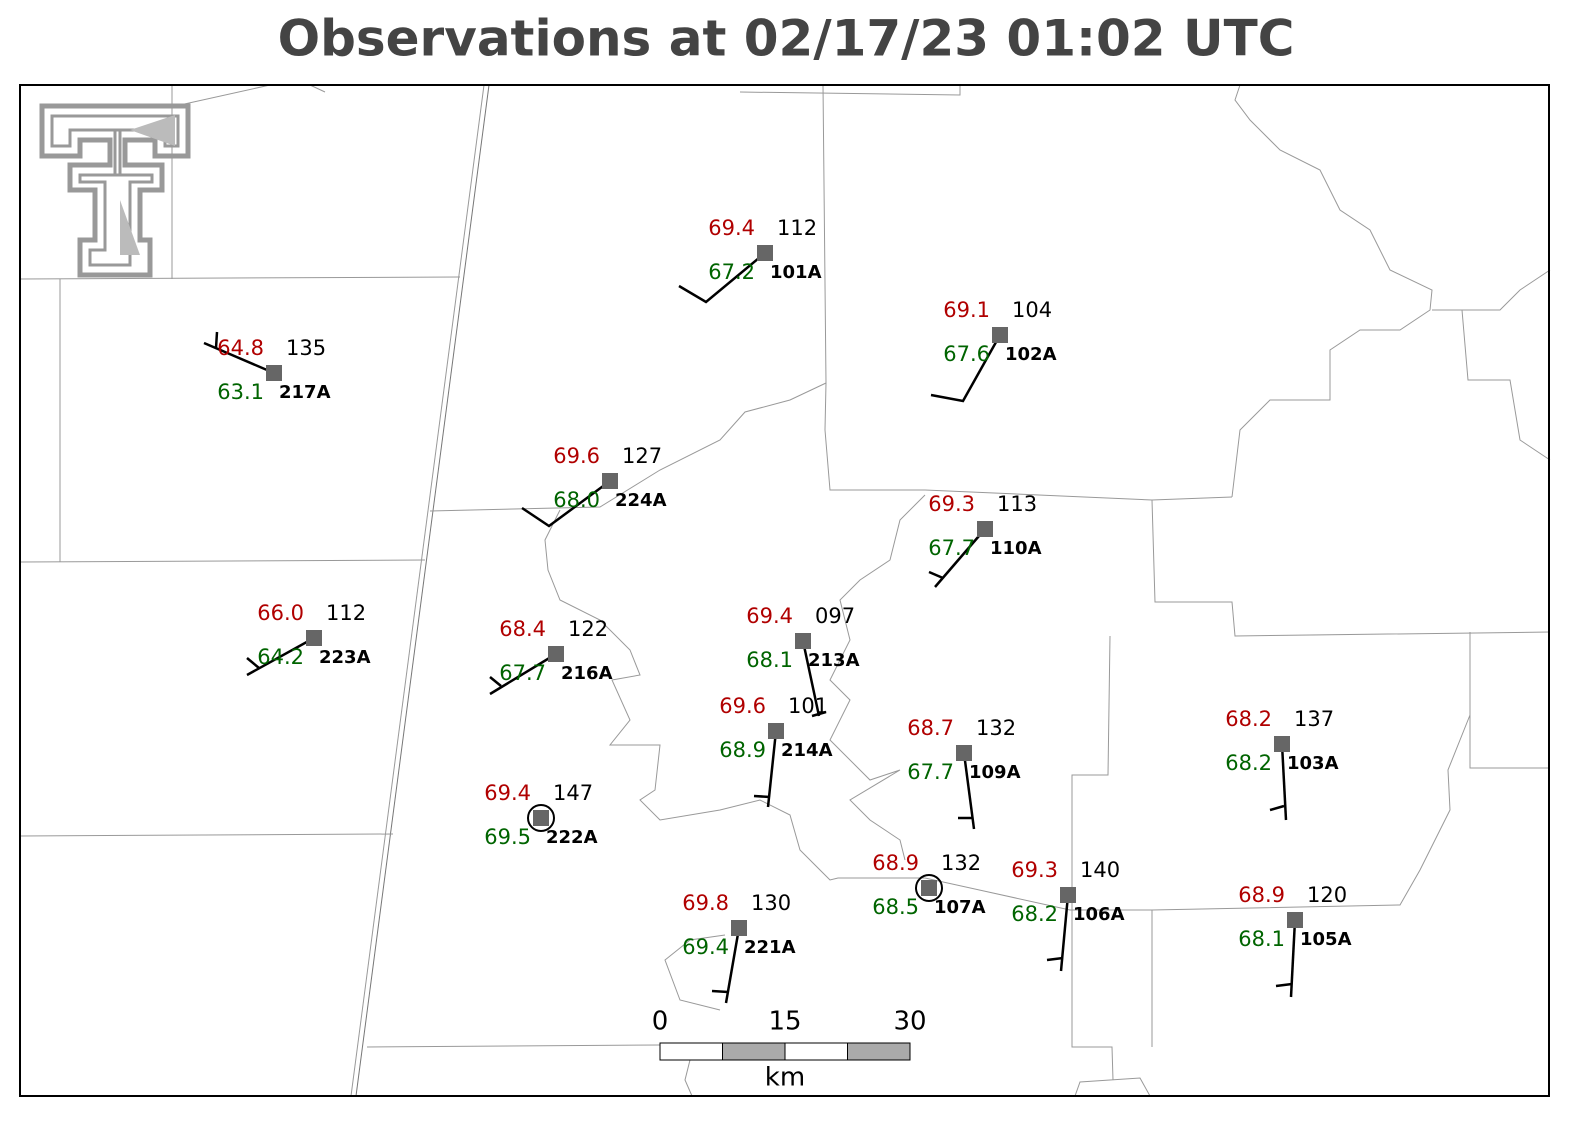 The height and width of the screenshot is (1131, 1589). I want to click on pressure: 113, so click(1017, 504).